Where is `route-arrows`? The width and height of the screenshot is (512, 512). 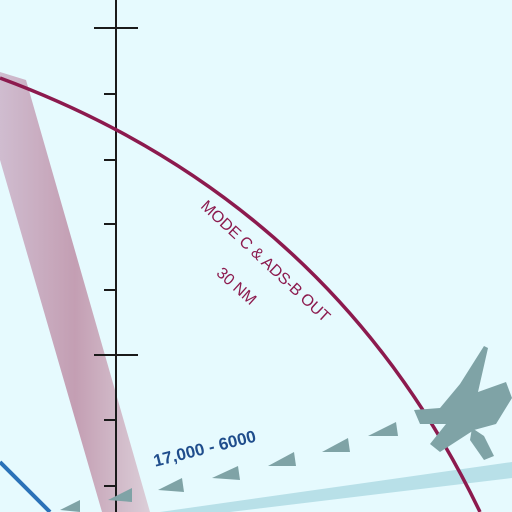 route-arrows is located at coordinates (229, 467).